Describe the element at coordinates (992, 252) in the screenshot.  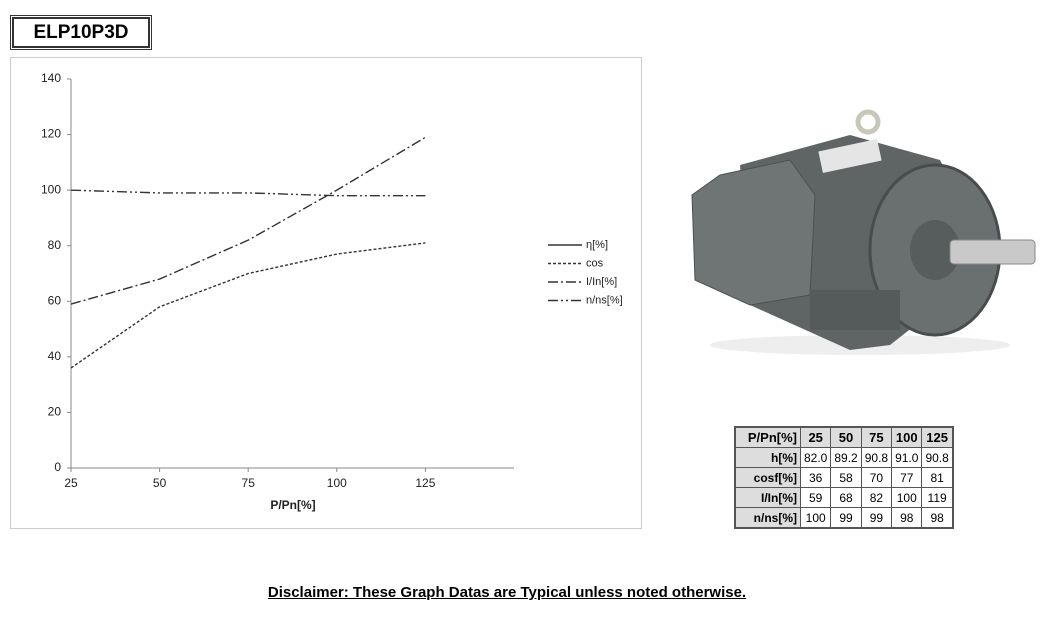
I see `shaft` at that location.